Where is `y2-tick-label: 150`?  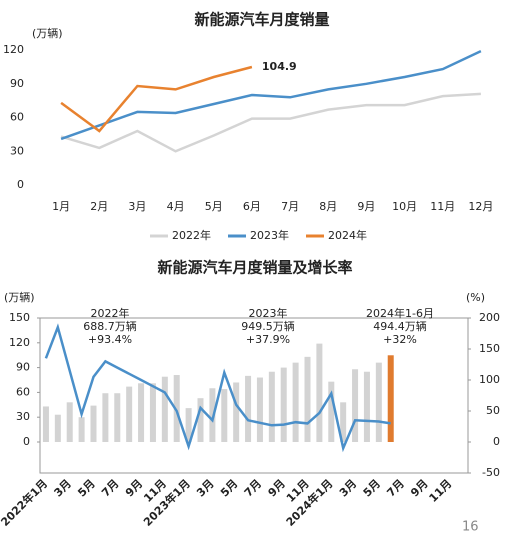 y2-tick-label: 150 is located at coordinates (489, 348).